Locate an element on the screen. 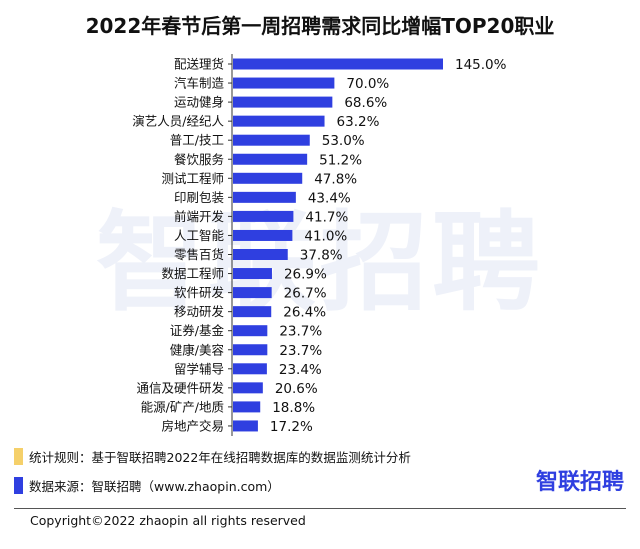 The height and width of the screenshot is (549, 640). category-label: 健康/美容 is located at coordinates (197, 349).